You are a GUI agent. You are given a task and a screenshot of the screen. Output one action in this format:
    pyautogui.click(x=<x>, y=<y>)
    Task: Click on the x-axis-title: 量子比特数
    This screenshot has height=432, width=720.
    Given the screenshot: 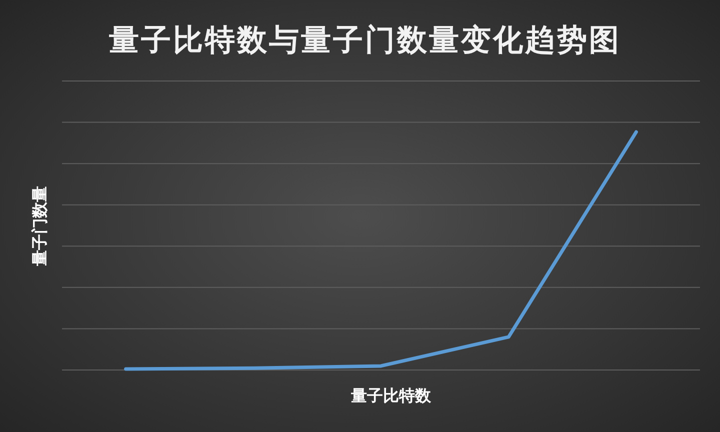 What is the action you would take?
    pyautogui.click(x=391, y=395)
    